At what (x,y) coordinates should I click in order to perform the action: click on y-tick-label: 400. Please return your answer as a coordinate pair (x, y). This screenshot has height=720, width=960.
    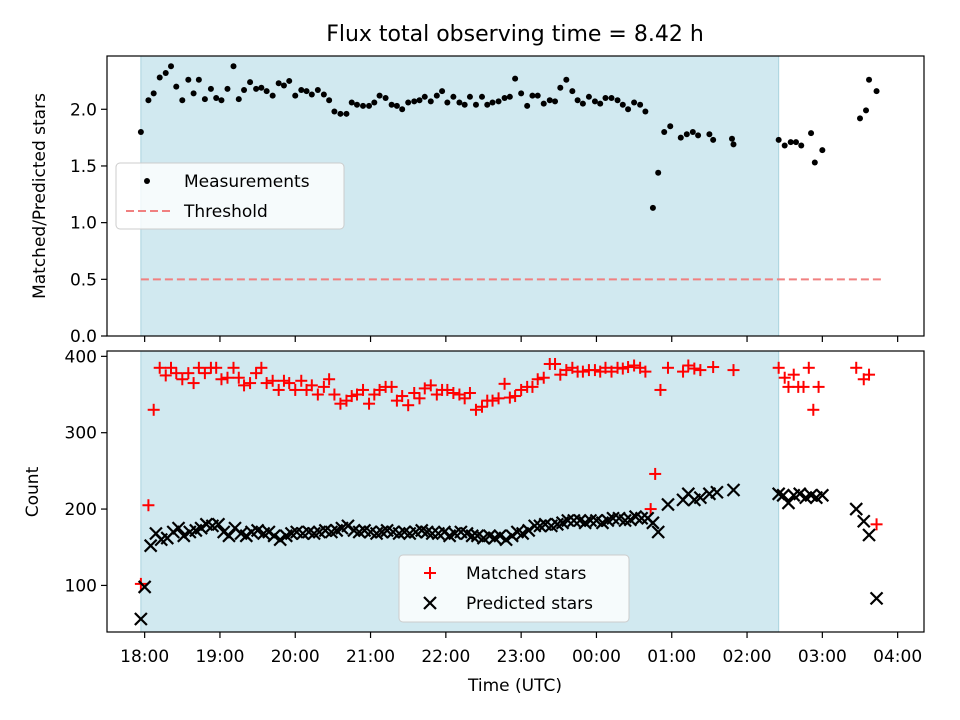
    Looking at the image, I should click on (81, 357).